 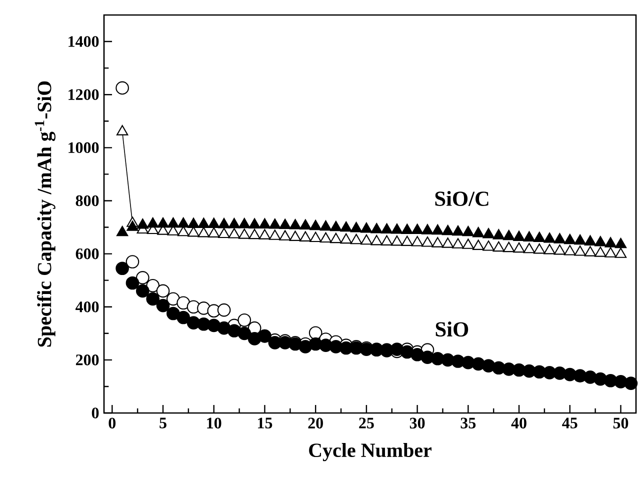 What do you see at coordinates (45, 214) in the screenshot?
I see `y-axis-title: Specific Capacity /mAh g$^{-1}$-SiO` at bounding box center [45, 214].